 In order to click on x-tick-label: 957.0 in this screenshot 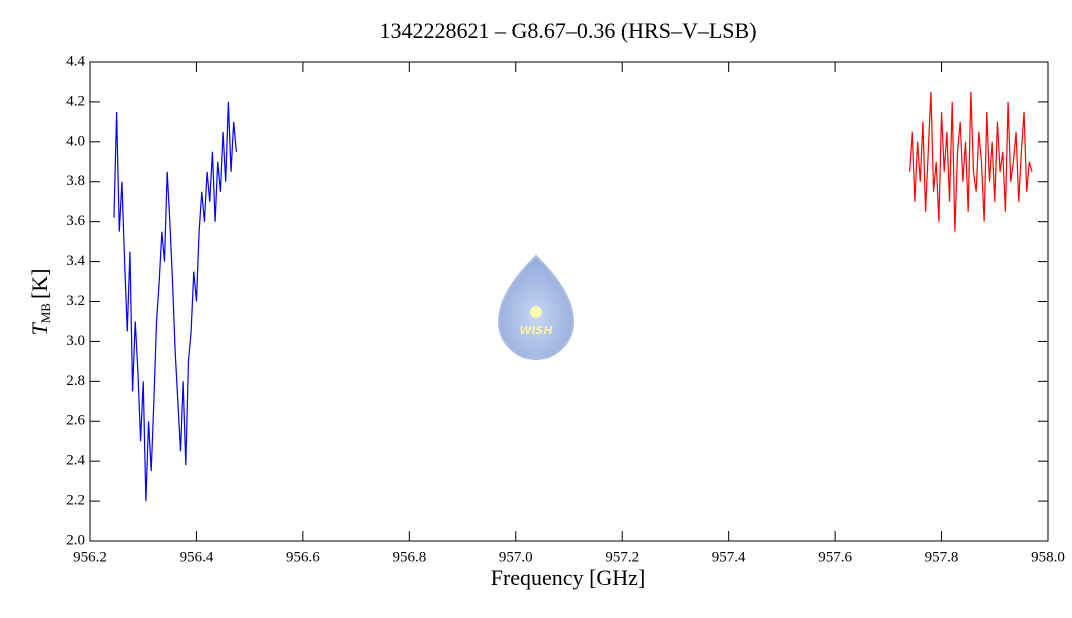, I will do `click(516, 557)`.